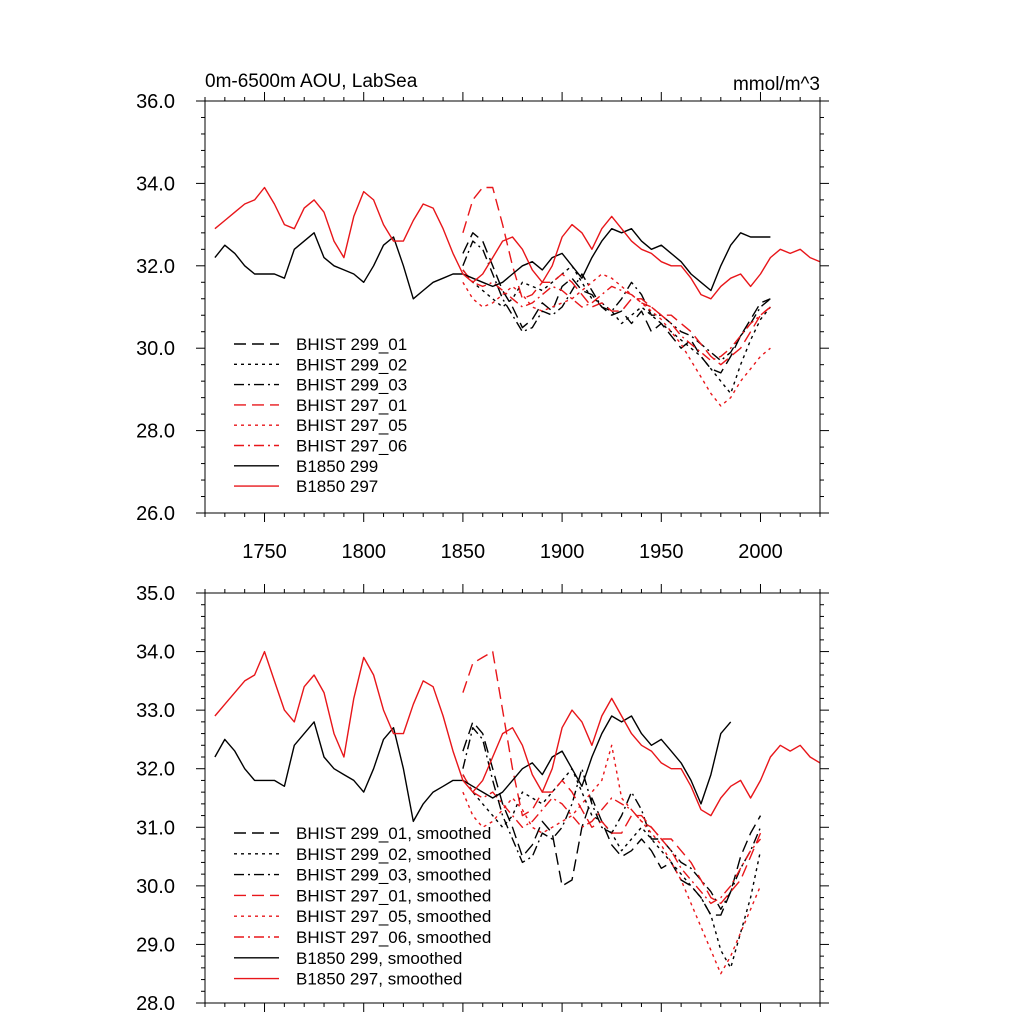 The height and width of the screenshot is (1024, 1024). What do you see at coordinates (337, 466) in the screenshot?
I see `legend-entry-7: B1850 299` at bounding box center [337, 466].